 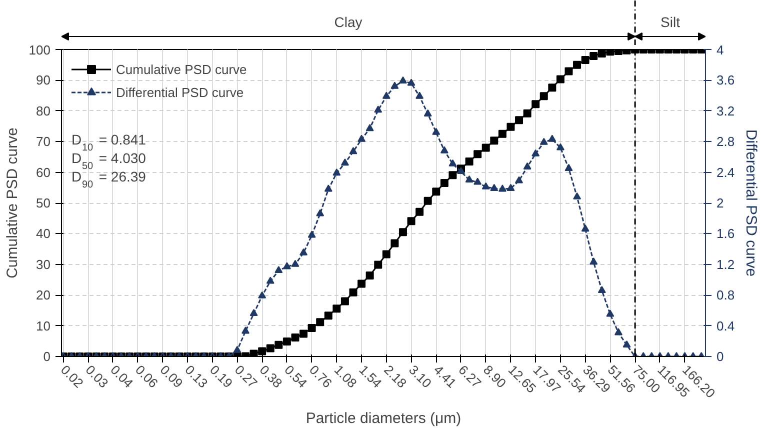 What do you see at coordinates (348, 22) in the screenshot?
I see `text: Clay` at bounding box center [348, 22].